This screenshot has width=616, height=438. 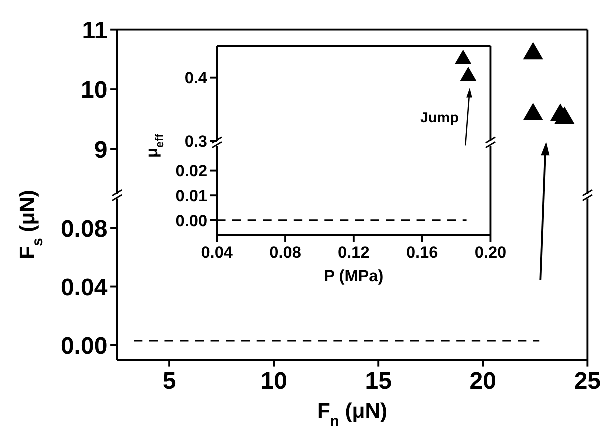 I want to click on x-tick-label: 5, so click(x=169, y=381).